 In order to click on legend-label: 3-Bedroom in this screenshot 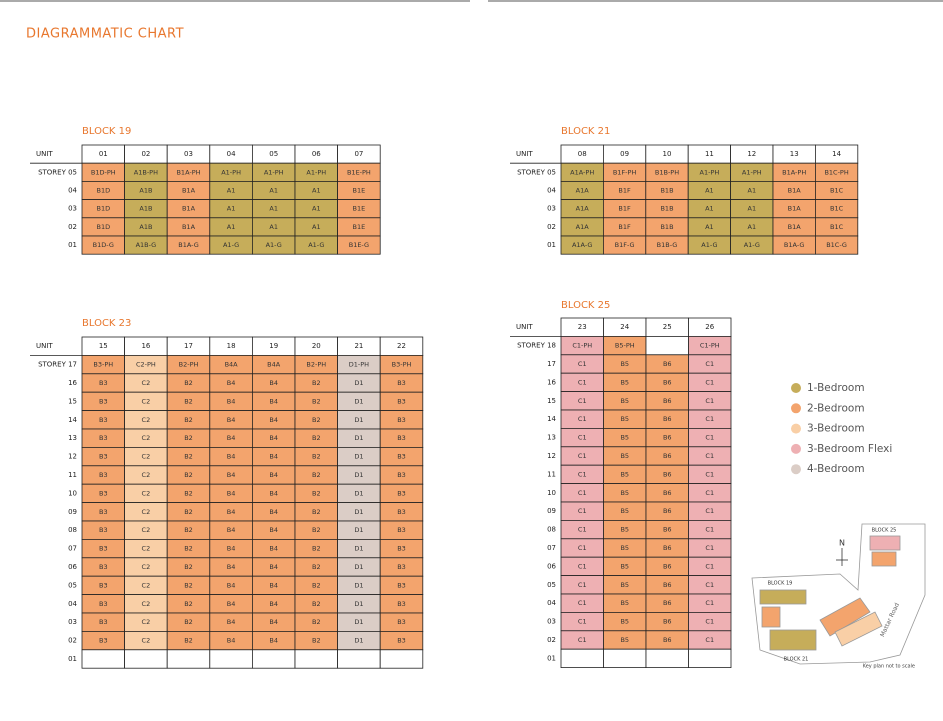, I will do `click(836, 429)`.